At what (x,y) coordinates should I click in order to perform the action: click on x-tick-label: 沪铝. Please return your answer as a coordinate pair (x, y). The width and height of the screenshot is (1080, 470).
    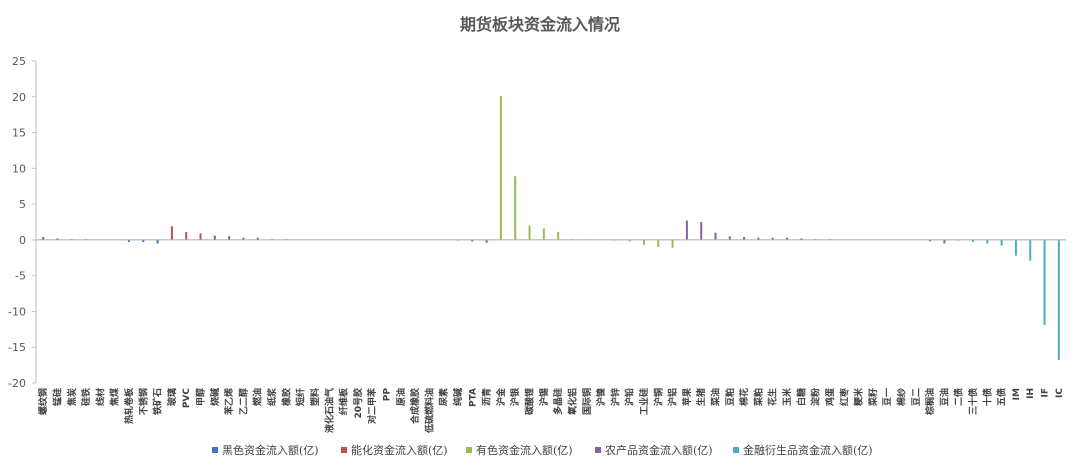
    Looking at the image, I should click on (673, 397).